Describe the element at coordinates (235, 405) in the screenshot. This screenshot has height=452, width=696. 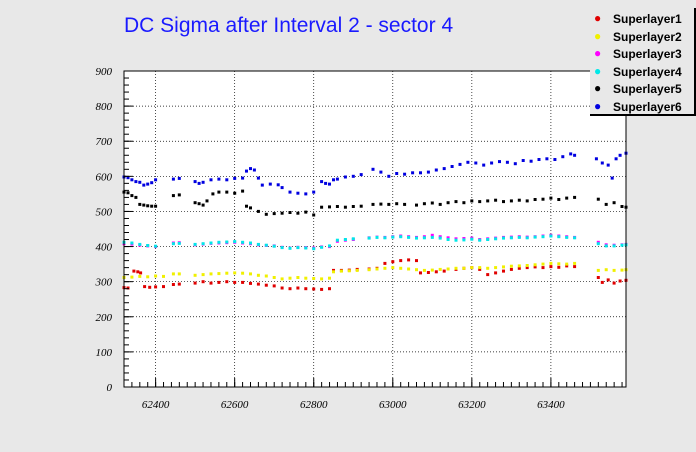
I see `x-tick-label: 62600` at that location.